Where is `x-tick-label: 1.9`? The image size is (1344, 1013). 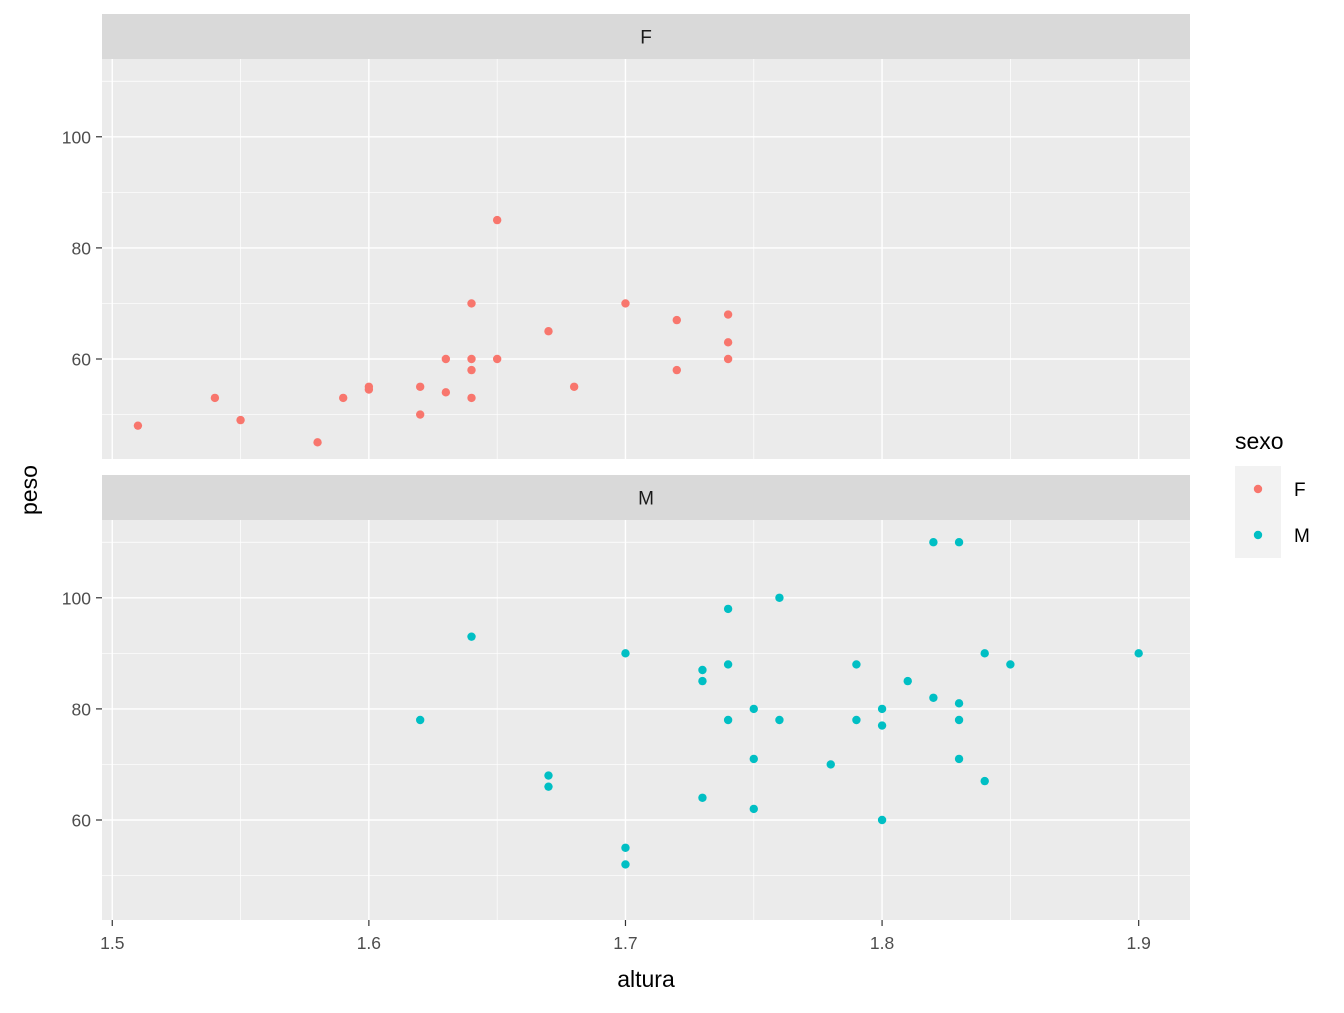
x-tick-label: 1.9 is located at coordinates (1139, 943).